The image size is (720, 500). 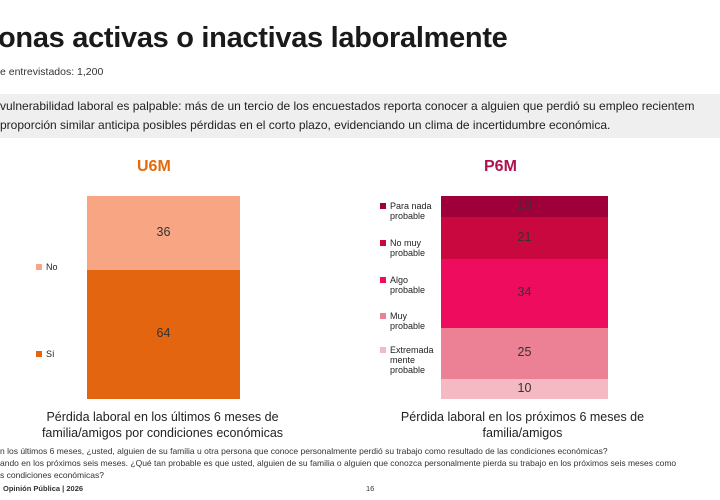 I want to click on p6m-bar-para-nada-probable, so click(x=524, y=206).